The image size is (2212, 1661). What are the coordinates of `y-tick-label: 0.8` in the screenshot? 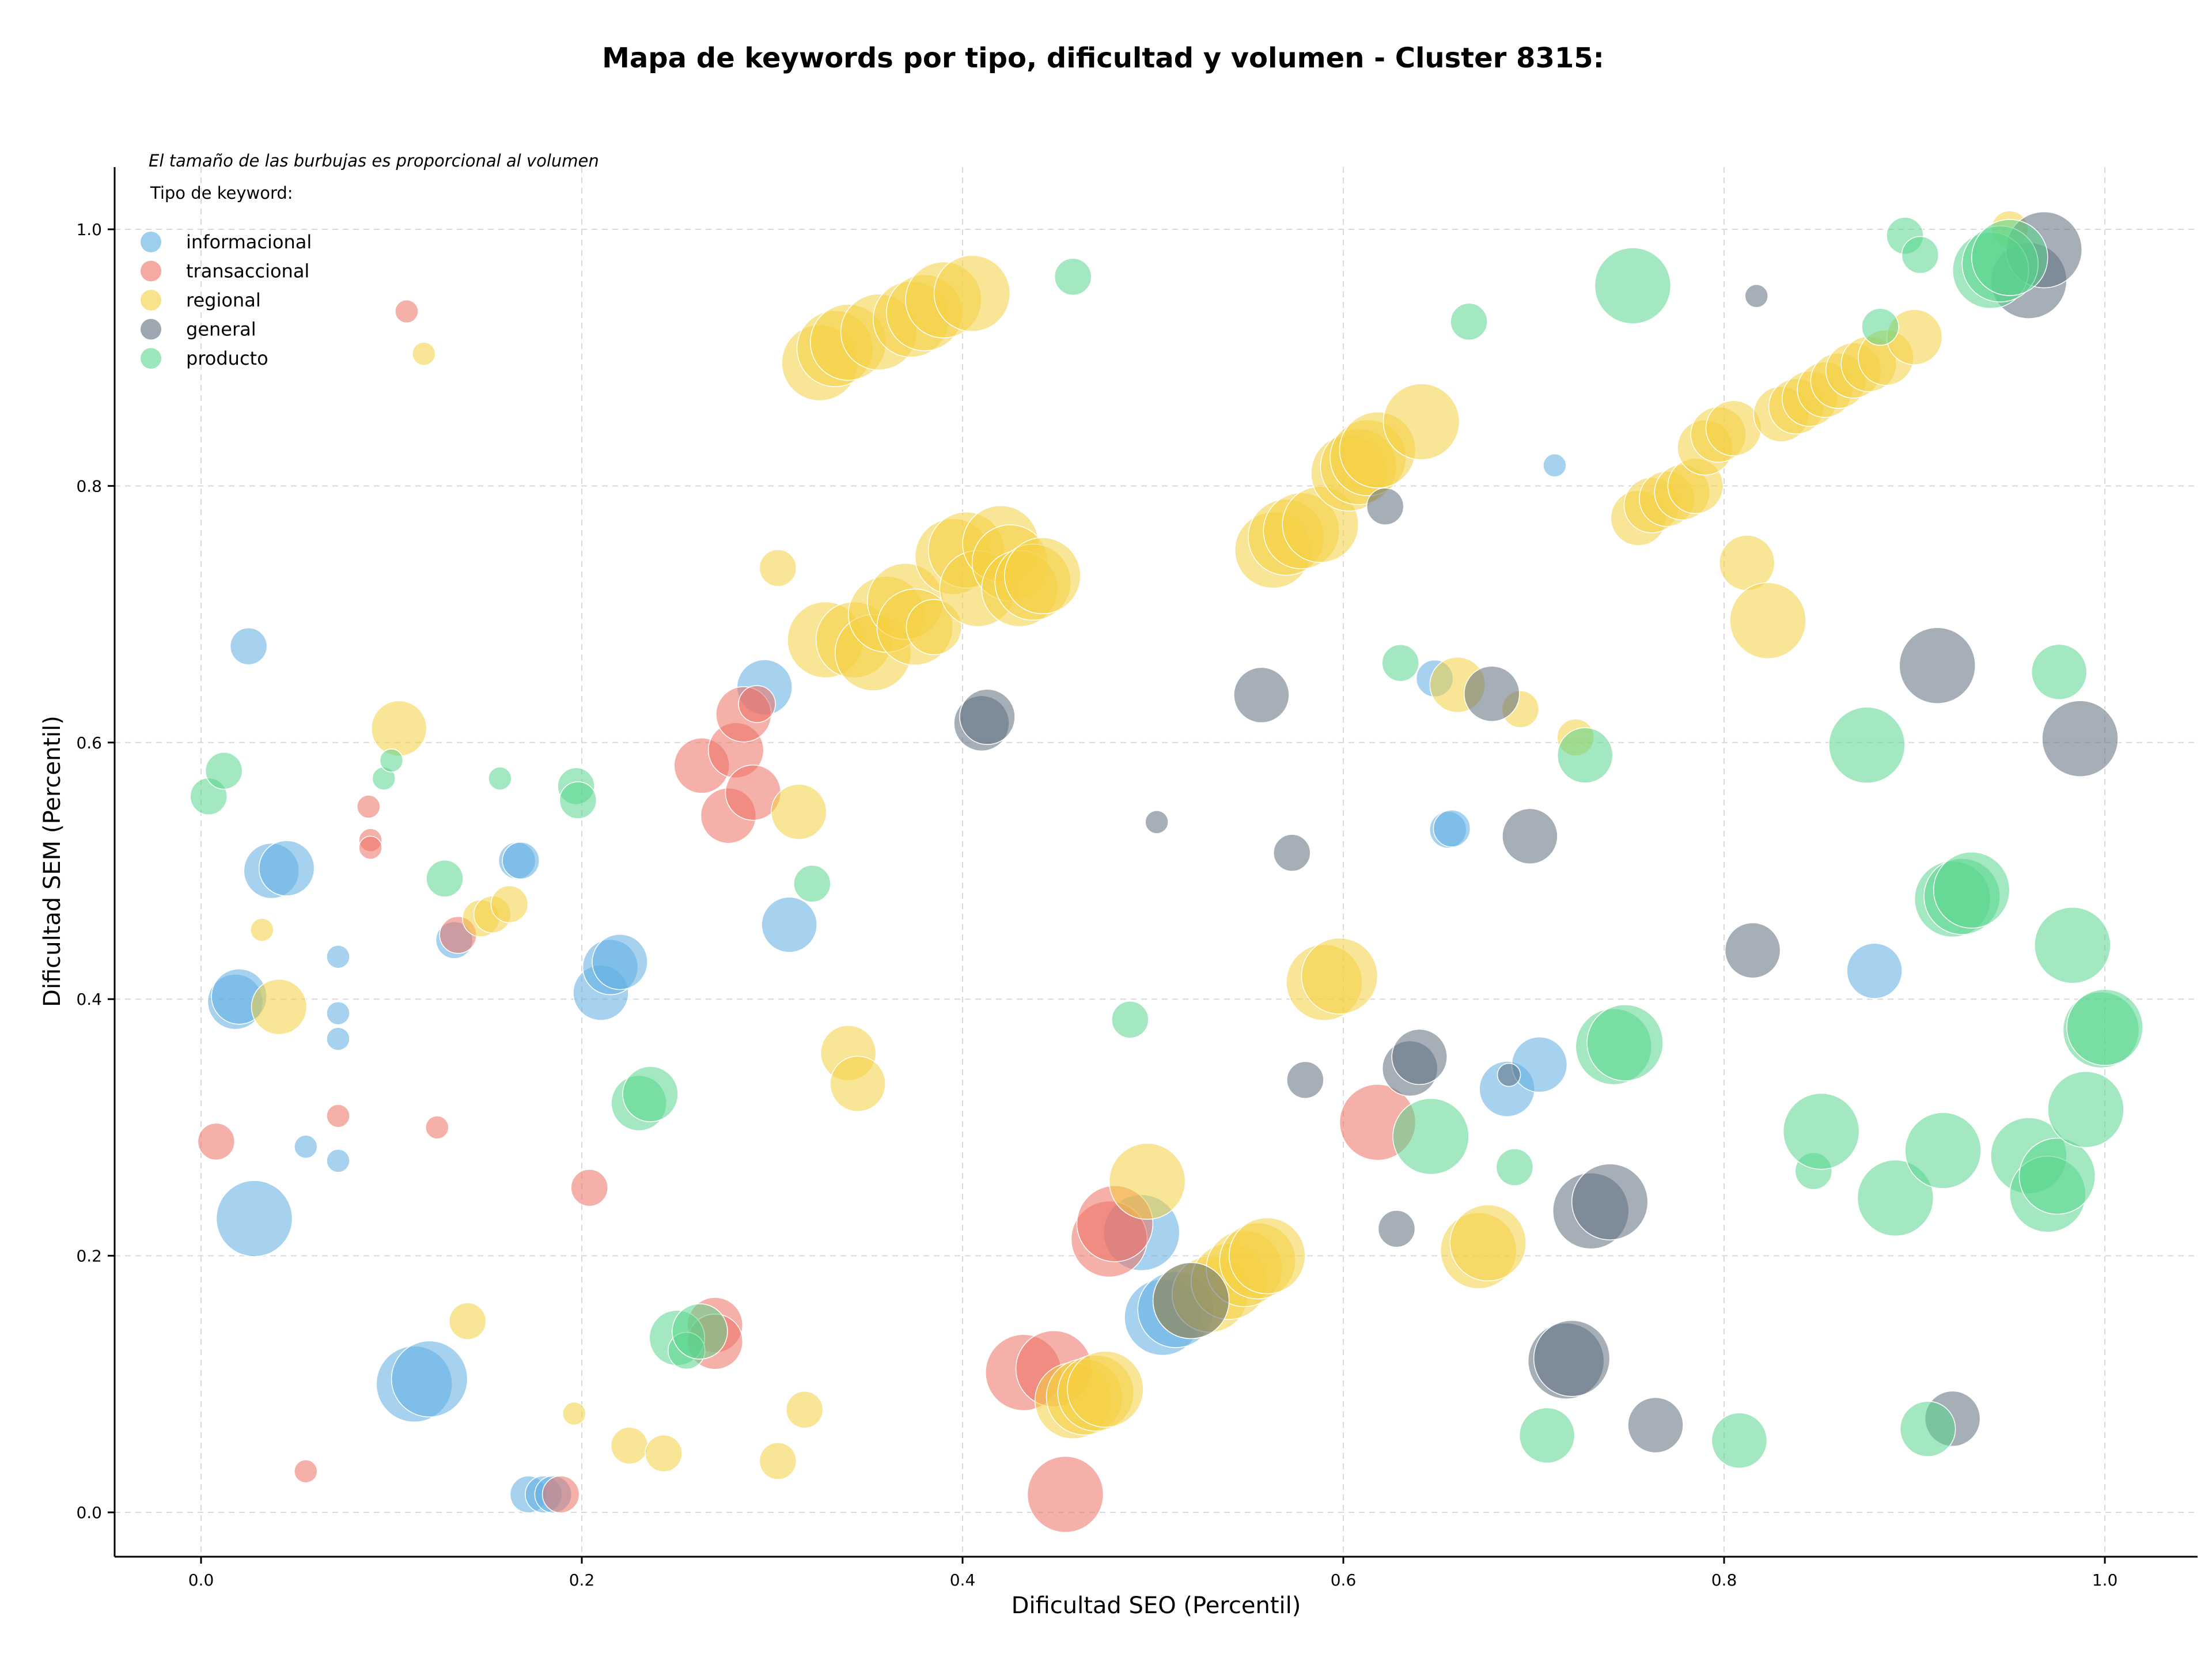 It's located at (89, 485).